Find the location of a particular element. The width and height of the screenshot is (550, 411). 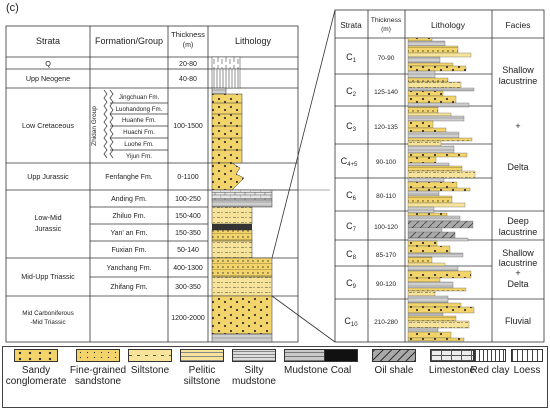

fm-huachi: Huachi Fm. is located at coordinates (139, 132).